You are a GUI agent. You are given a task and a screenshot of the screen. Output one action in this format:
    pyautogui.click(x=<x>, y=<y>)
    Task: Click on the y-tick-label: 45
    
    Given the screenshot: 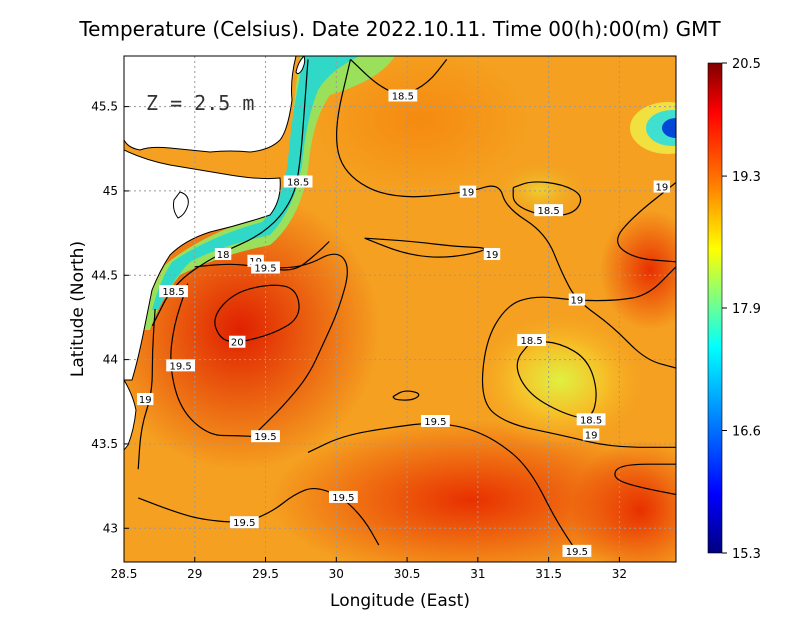 What is the action you would take?
    pyautogui.click(x=110, y=191)
    